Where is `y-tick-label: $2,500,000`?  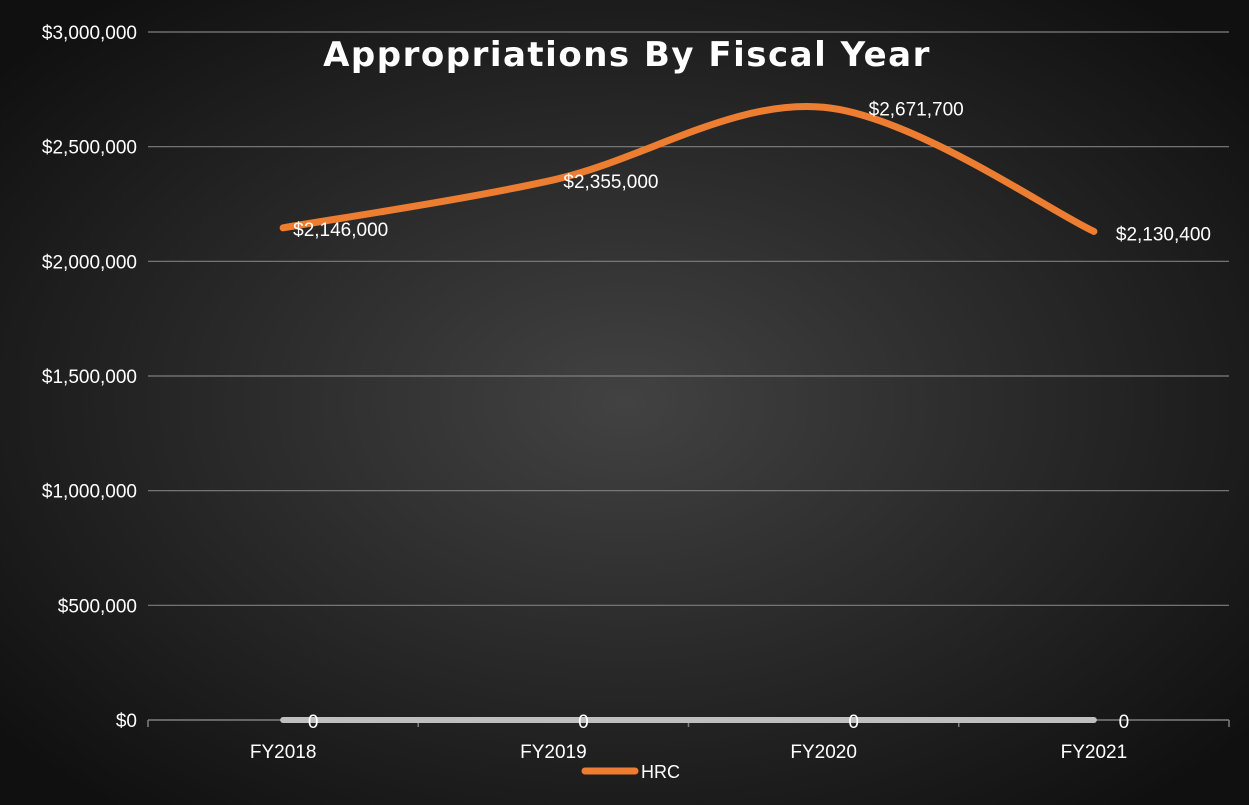
y-tick-label: $2,500,000 is located at coordinates (89, 148).